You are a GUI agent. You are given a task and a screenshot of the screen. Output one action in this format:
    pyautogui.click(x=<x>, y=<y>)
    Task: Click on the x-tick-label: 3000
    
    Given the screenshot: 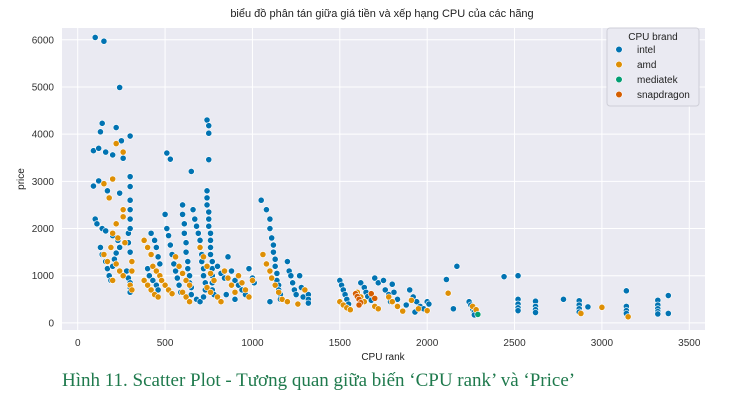 What is the action you would take?
    pyautogui.click(x=602, y=343)
    